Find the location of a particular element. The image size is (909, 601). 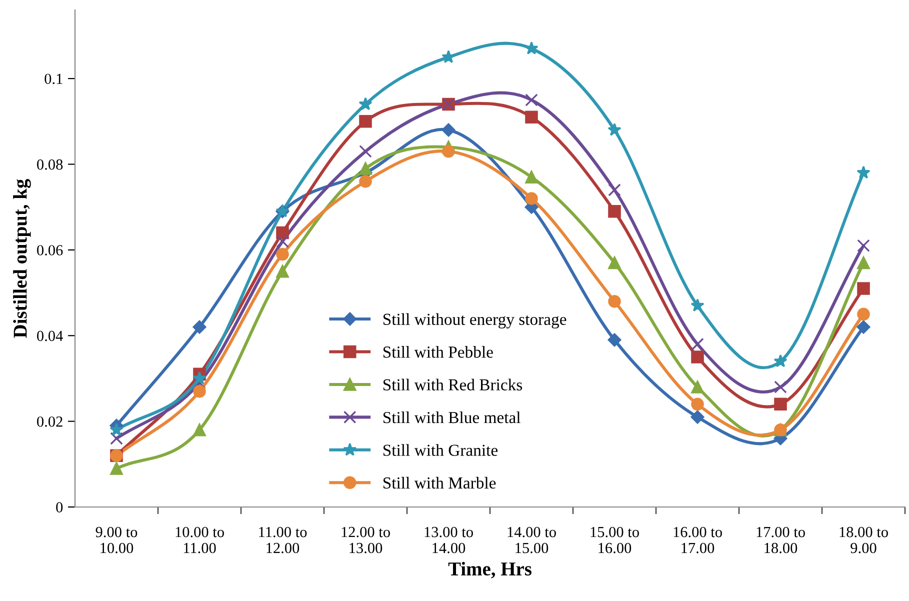

legend-label: Still with Blue metal is located at coordinates (451, 417).